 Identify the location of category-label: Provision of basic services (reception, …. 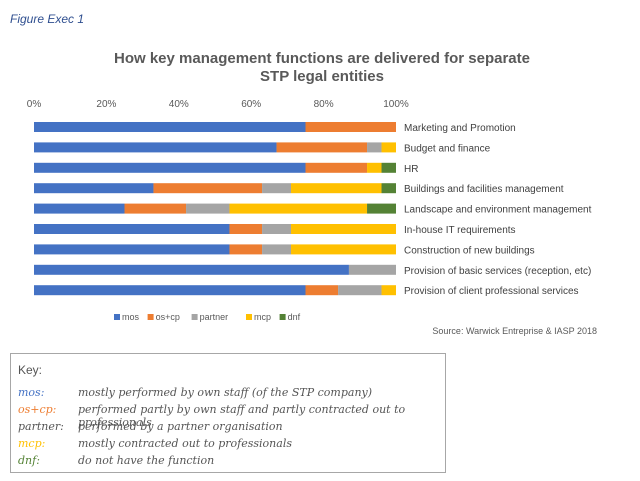
(497, 271).